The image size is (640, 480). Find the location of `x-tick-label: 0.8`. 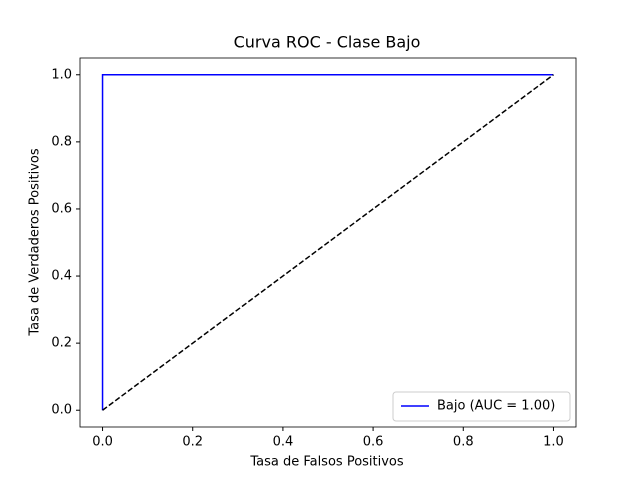

x-tick-label: 0.8 is located at coordinates (463, 442).